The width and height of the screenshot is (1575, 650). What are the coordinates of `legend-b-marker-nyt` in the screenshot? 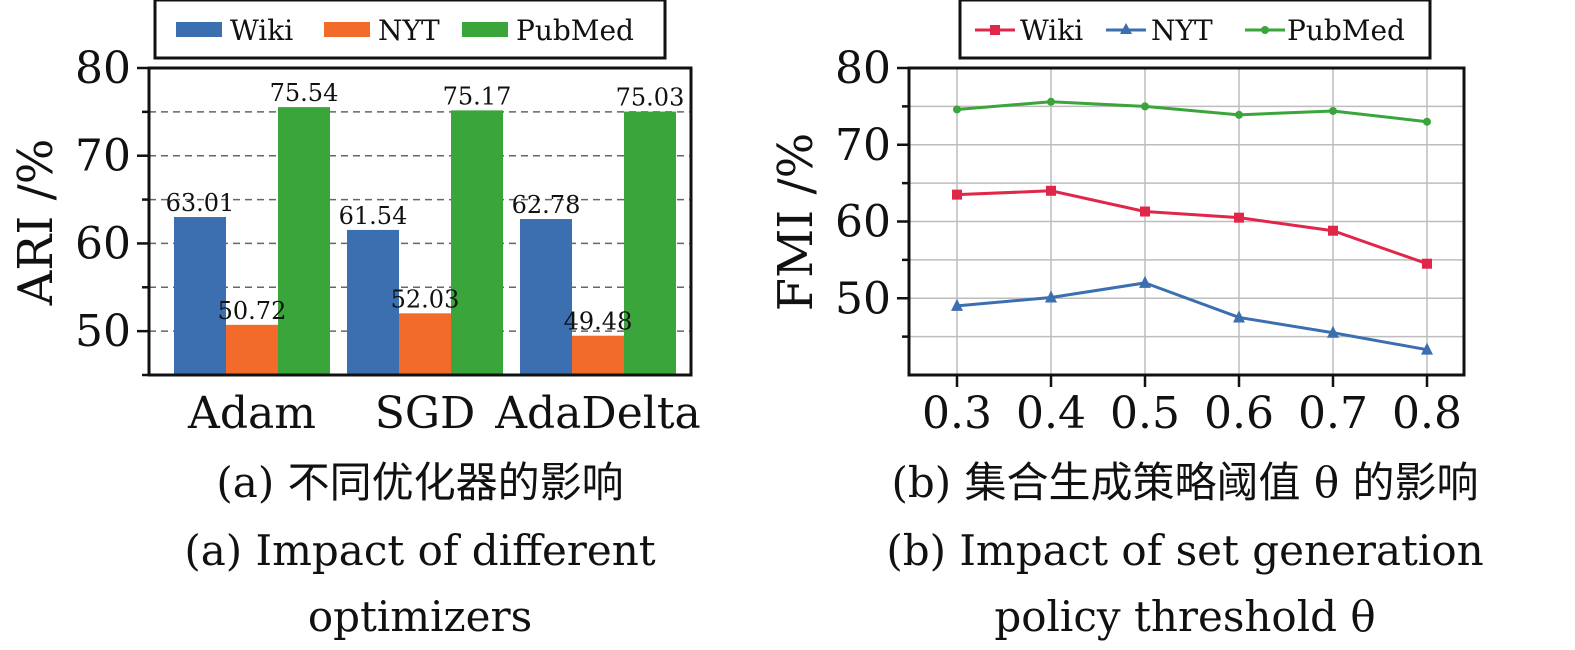 It's located at (1126, 28).